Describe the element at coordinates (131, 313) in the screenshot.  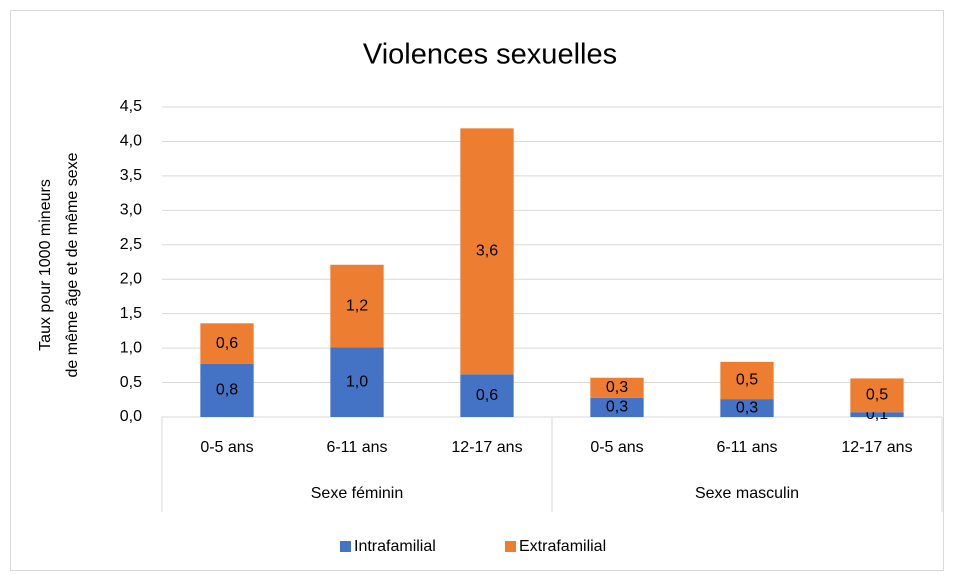
I see `y-tick-label: 1,5` at that location.